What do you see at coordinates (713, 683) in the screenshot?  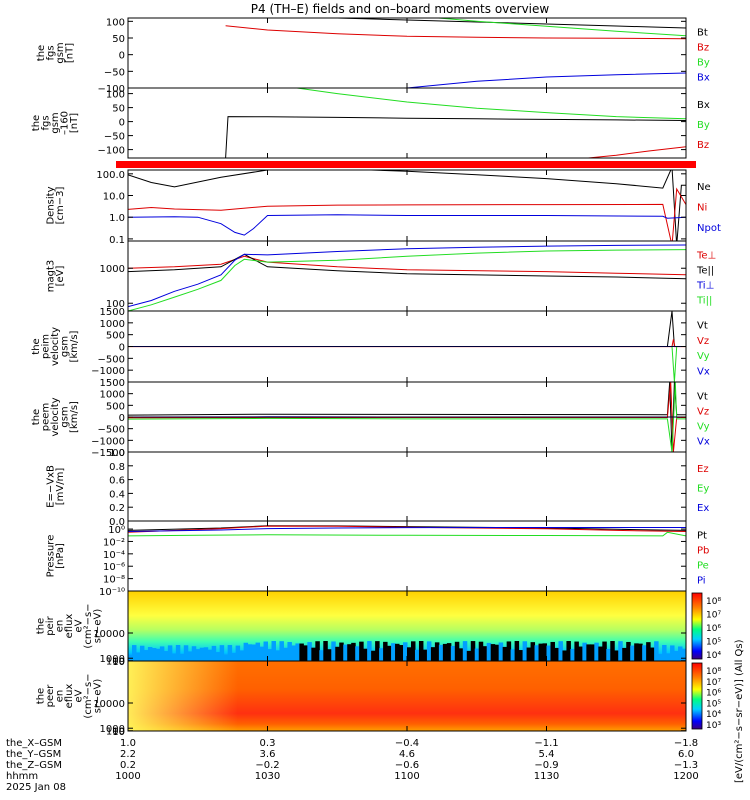 I see `colorbar-tick-label: 10⁷` at bounding box center [713, 683].